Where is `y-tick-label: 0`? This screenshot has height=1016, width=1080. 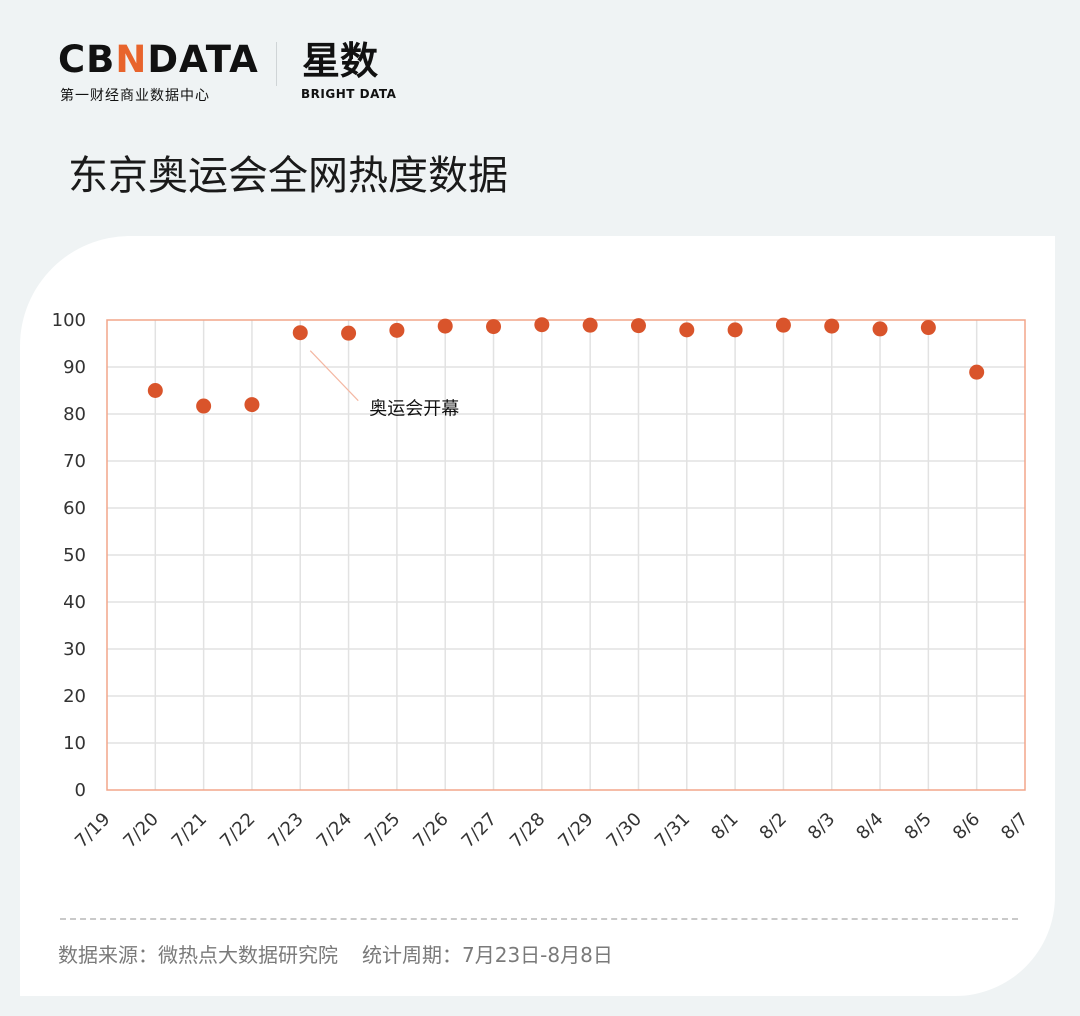 y-tick-label: 0 is located at coordinates (80, 790).